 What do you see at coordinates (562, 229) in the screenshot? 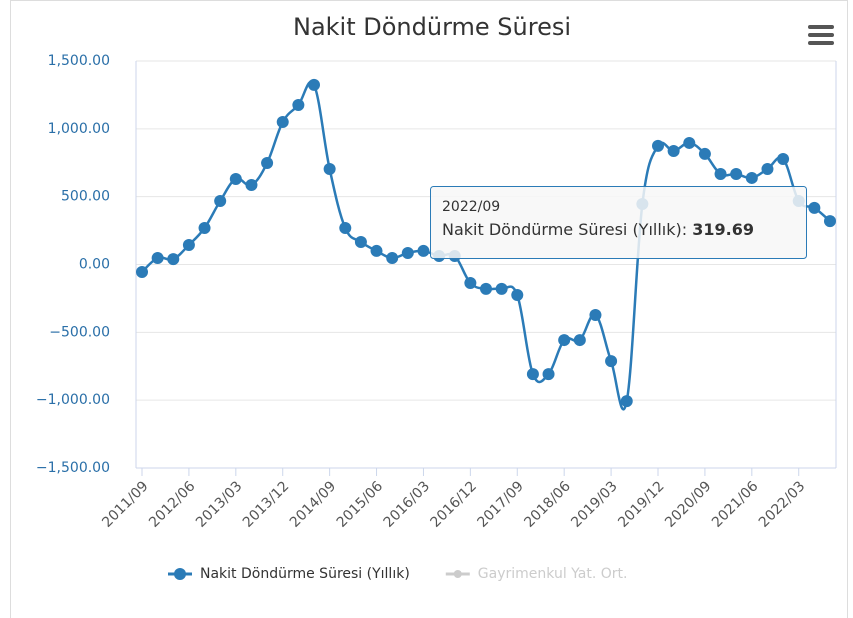
I see `tooltip-series-name: Nakit Döndürme Süresi (Yıllık)` at bounding box center [562, 229].